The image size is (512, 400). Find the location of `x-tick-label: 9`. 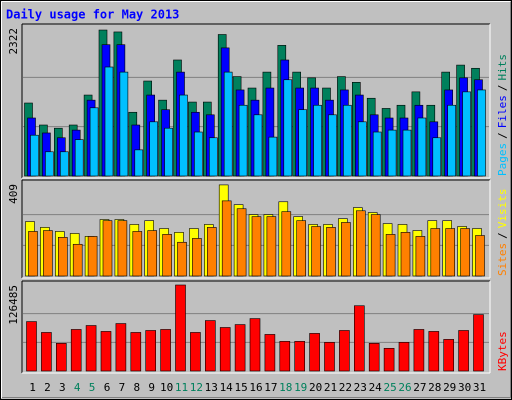

x-tick-label: 9 is located at coordinates (151, 387).